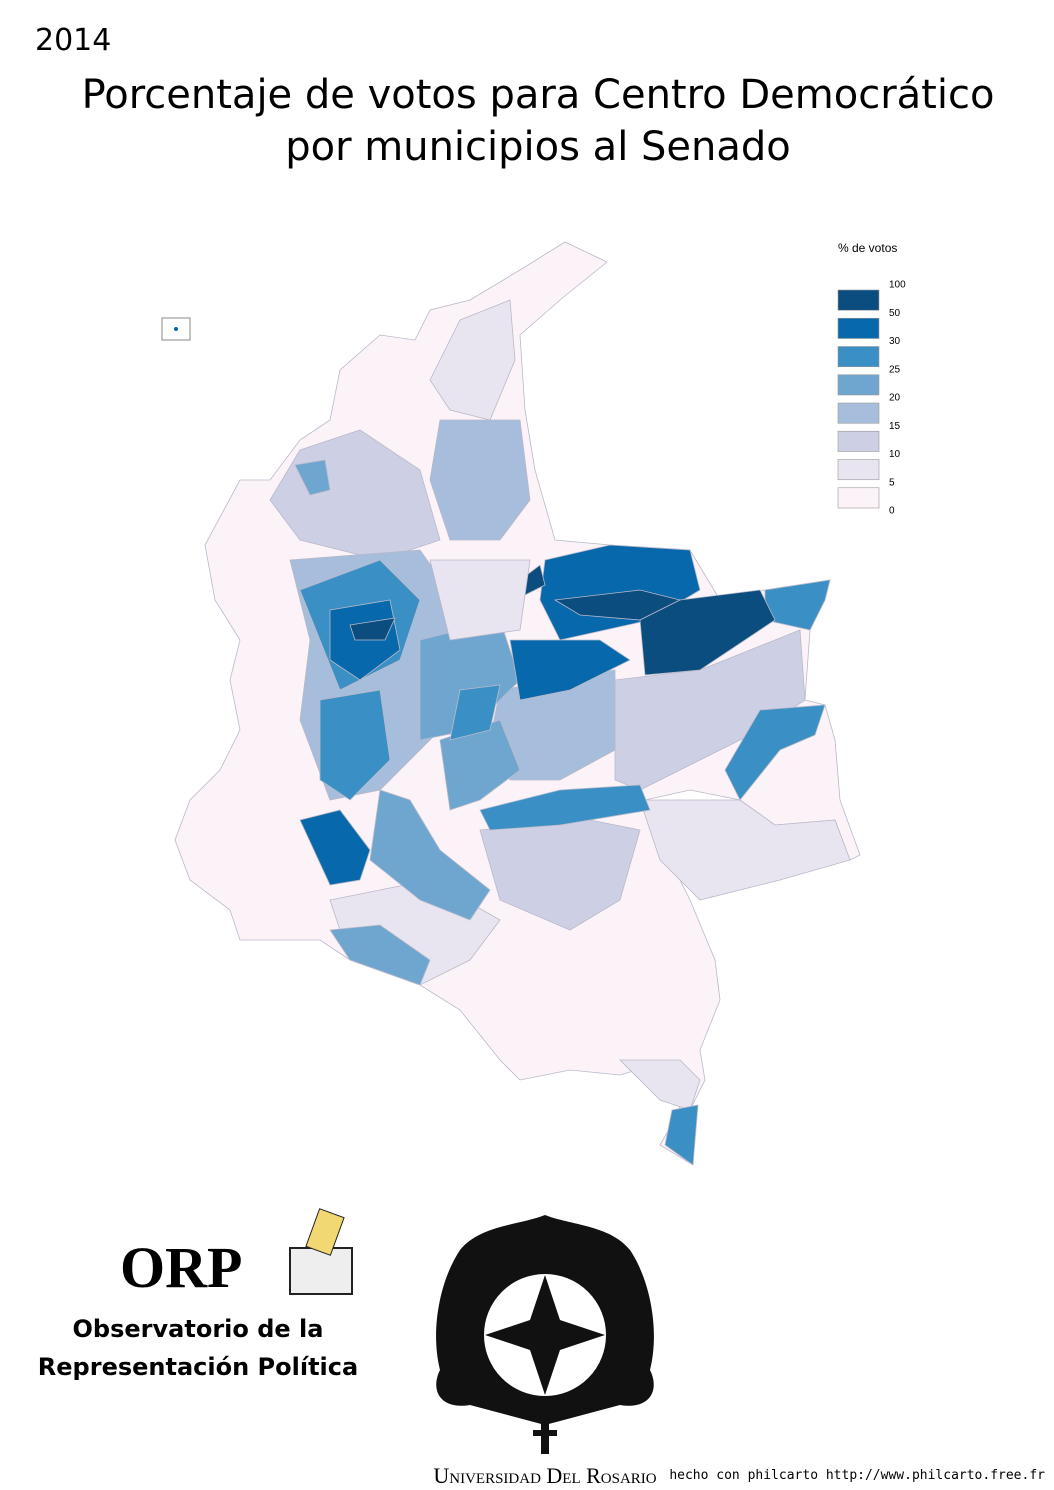 This screenshot has height=1490, width=1054. Describe the element at coordinates (545, 1437) in the screenshot. I see `crest-stem` at that location.